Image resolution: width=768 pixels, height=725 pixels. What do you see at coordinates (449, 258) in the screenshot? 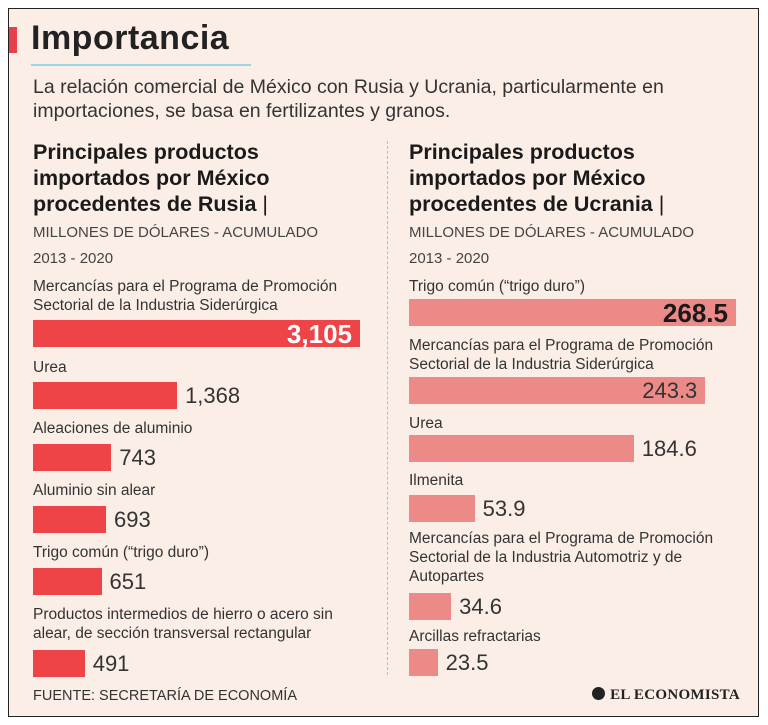
I see `panel-period-2: 2013 - 2020` at bounding box center [449, 258].